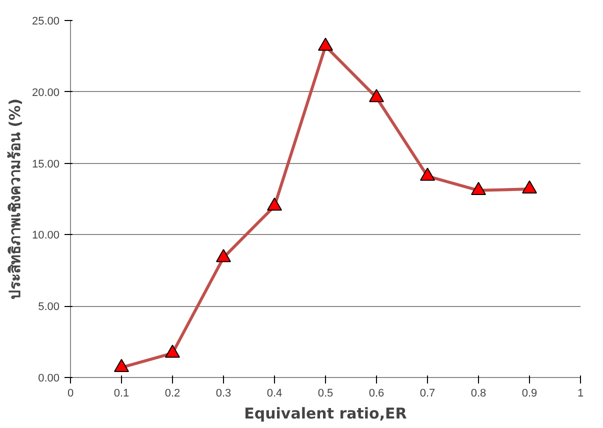 The width and height of the screenshot is (603, 428). I want to click on y-tick-label: 15.00, so click(46, 164).